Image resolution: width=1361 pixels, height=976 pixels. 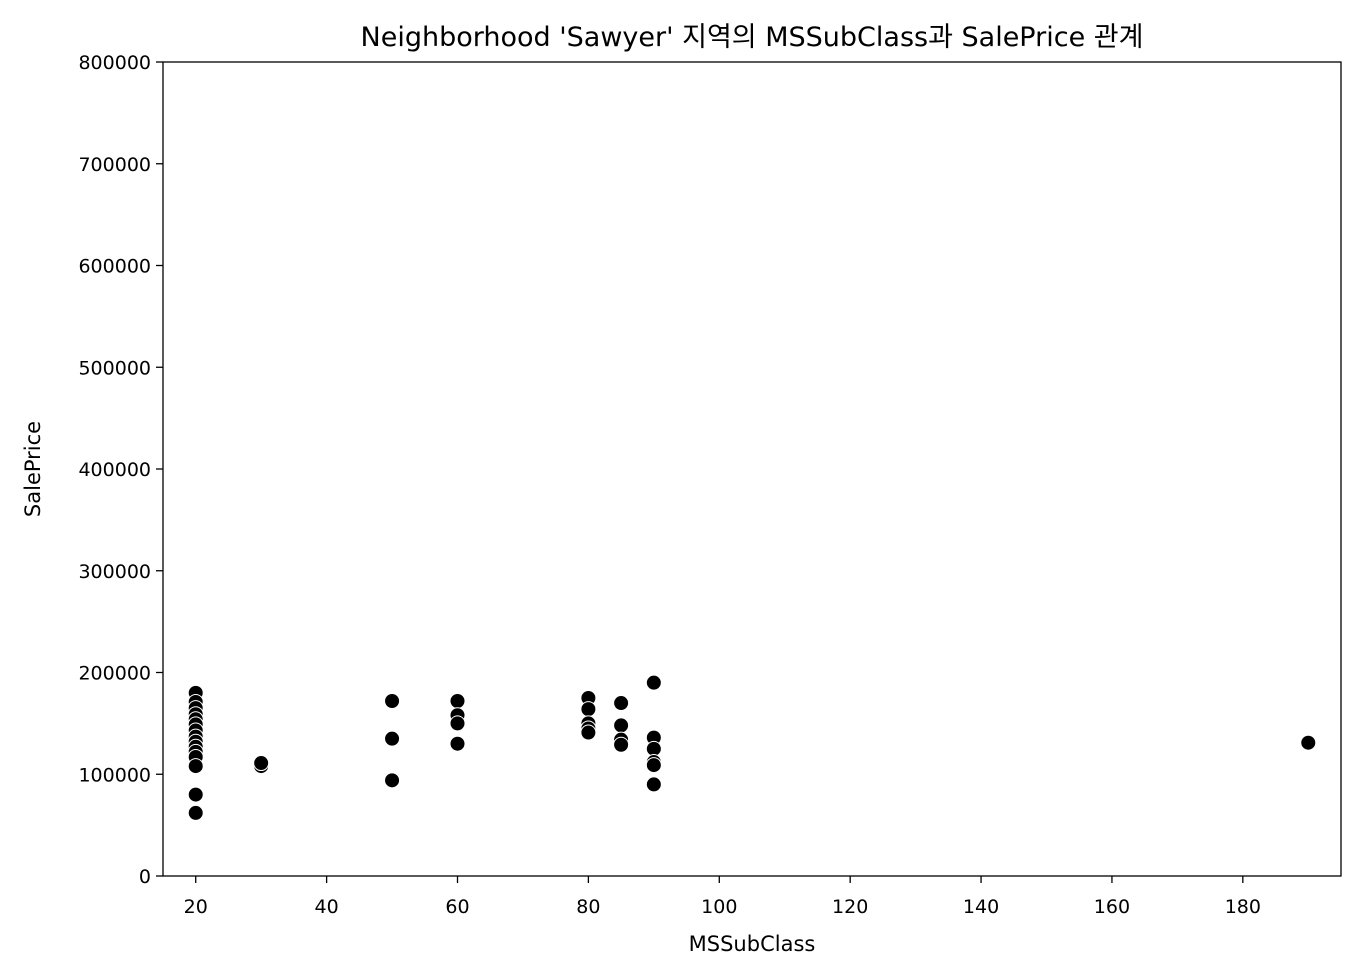 I want to click on y-tick-label: 700000, so click(x=114, y=165).